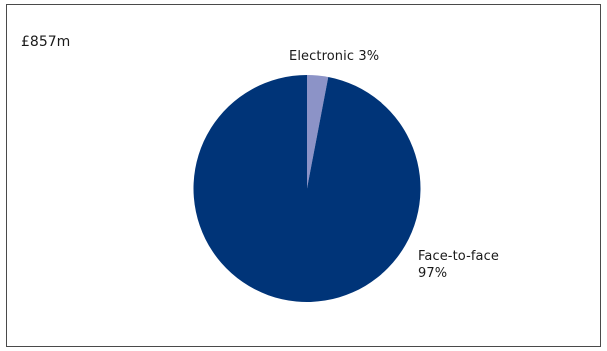  I want to click on slice-label-face-to-face: Face-to-face 97%, so click(458, 265).